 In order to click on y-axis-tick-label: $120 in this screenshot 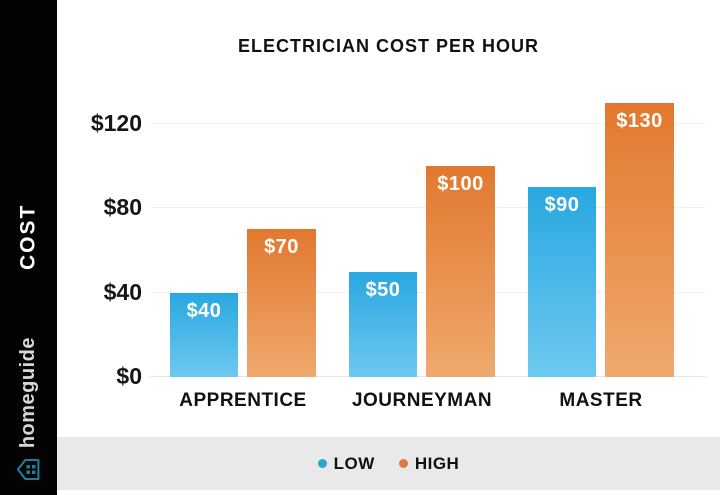, I will do `click(116, 123)`.